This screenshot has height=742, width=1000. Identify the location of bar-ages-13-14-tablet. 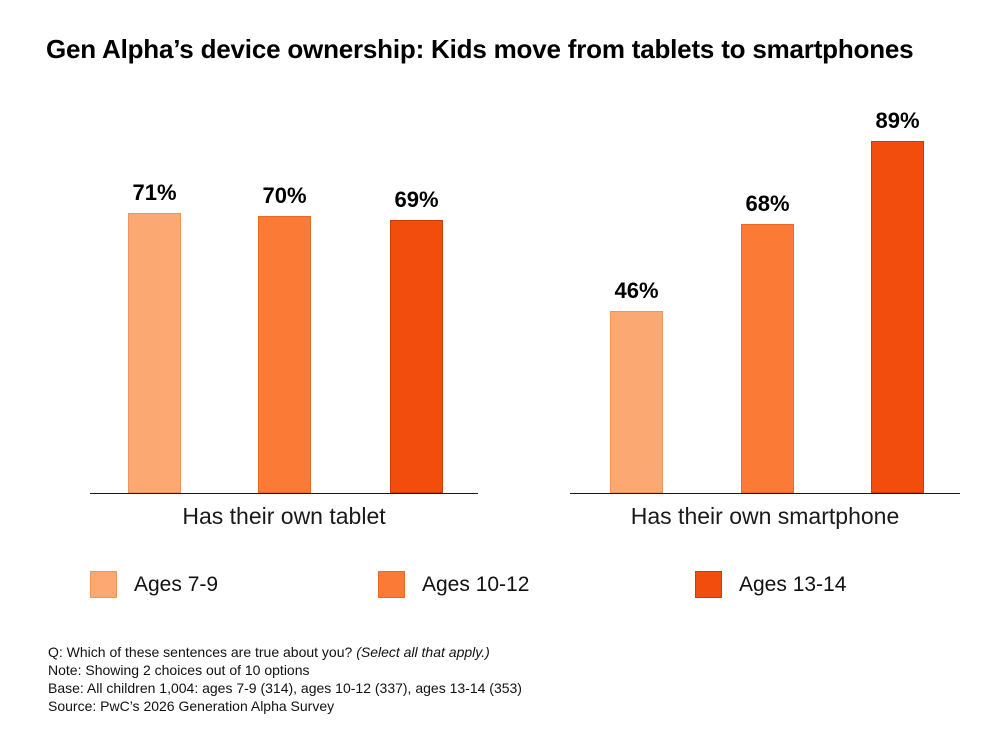
(416, 356).